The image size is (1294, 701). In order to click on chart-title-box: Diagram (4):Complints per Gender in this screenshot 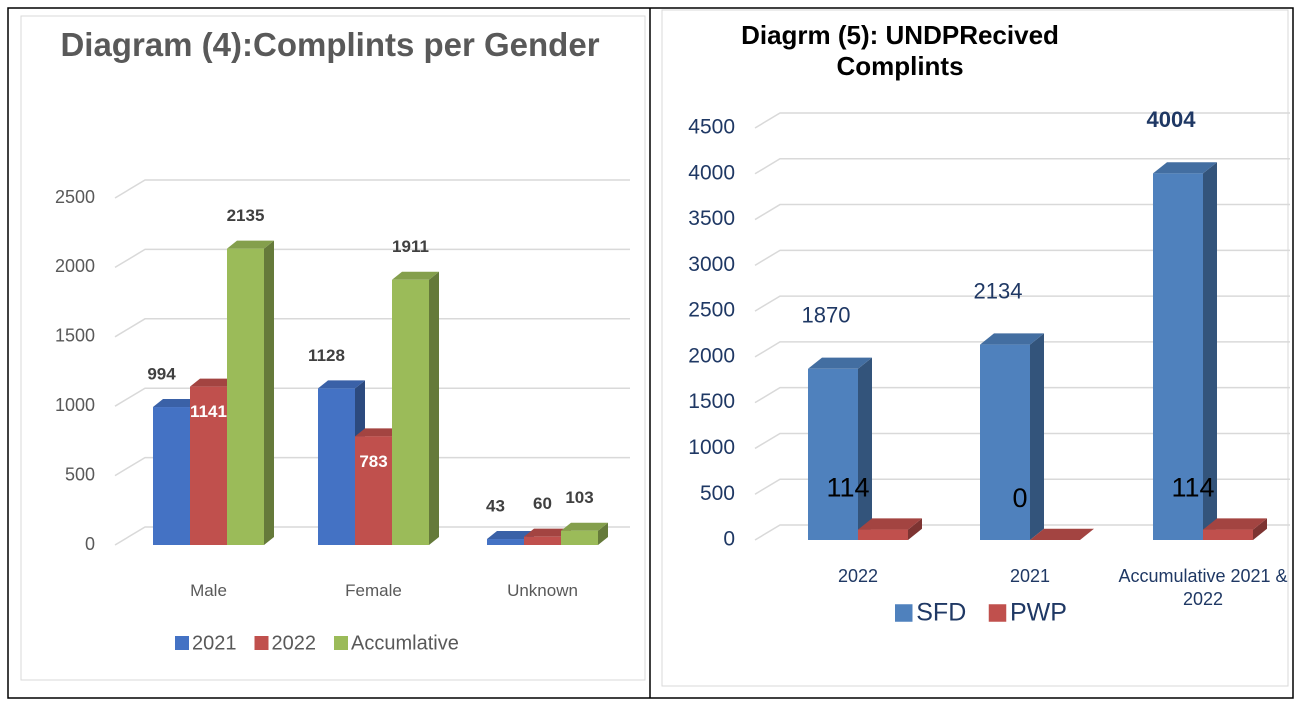, I will do `click(330, 44)`.